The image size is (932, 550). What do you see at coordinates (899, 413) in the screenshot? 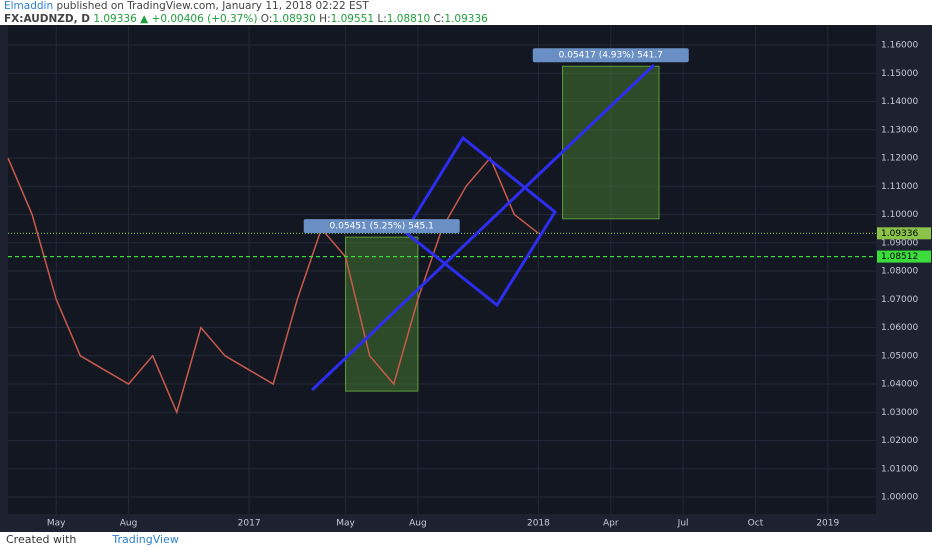
I see `y-tick-label: 1.03000` at bounding box center [899, 413].